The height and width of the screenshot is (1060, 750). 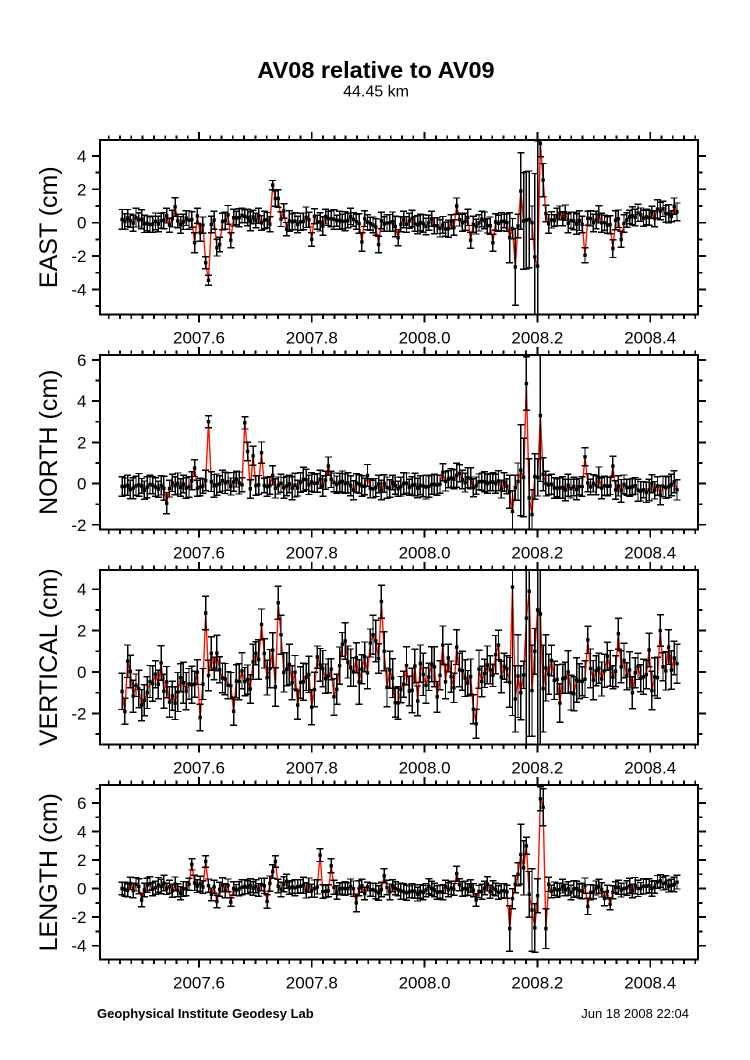 I want to click on svg-text: LENGTH (cm), so click(x=49, y=872).